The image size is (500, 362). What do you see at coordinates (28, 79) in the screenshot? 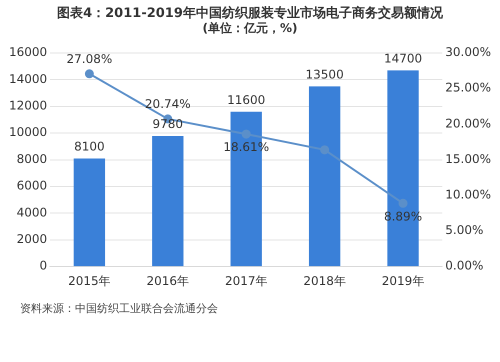
I see `y-tick-label: 14000` at bounding box center [28, 79].